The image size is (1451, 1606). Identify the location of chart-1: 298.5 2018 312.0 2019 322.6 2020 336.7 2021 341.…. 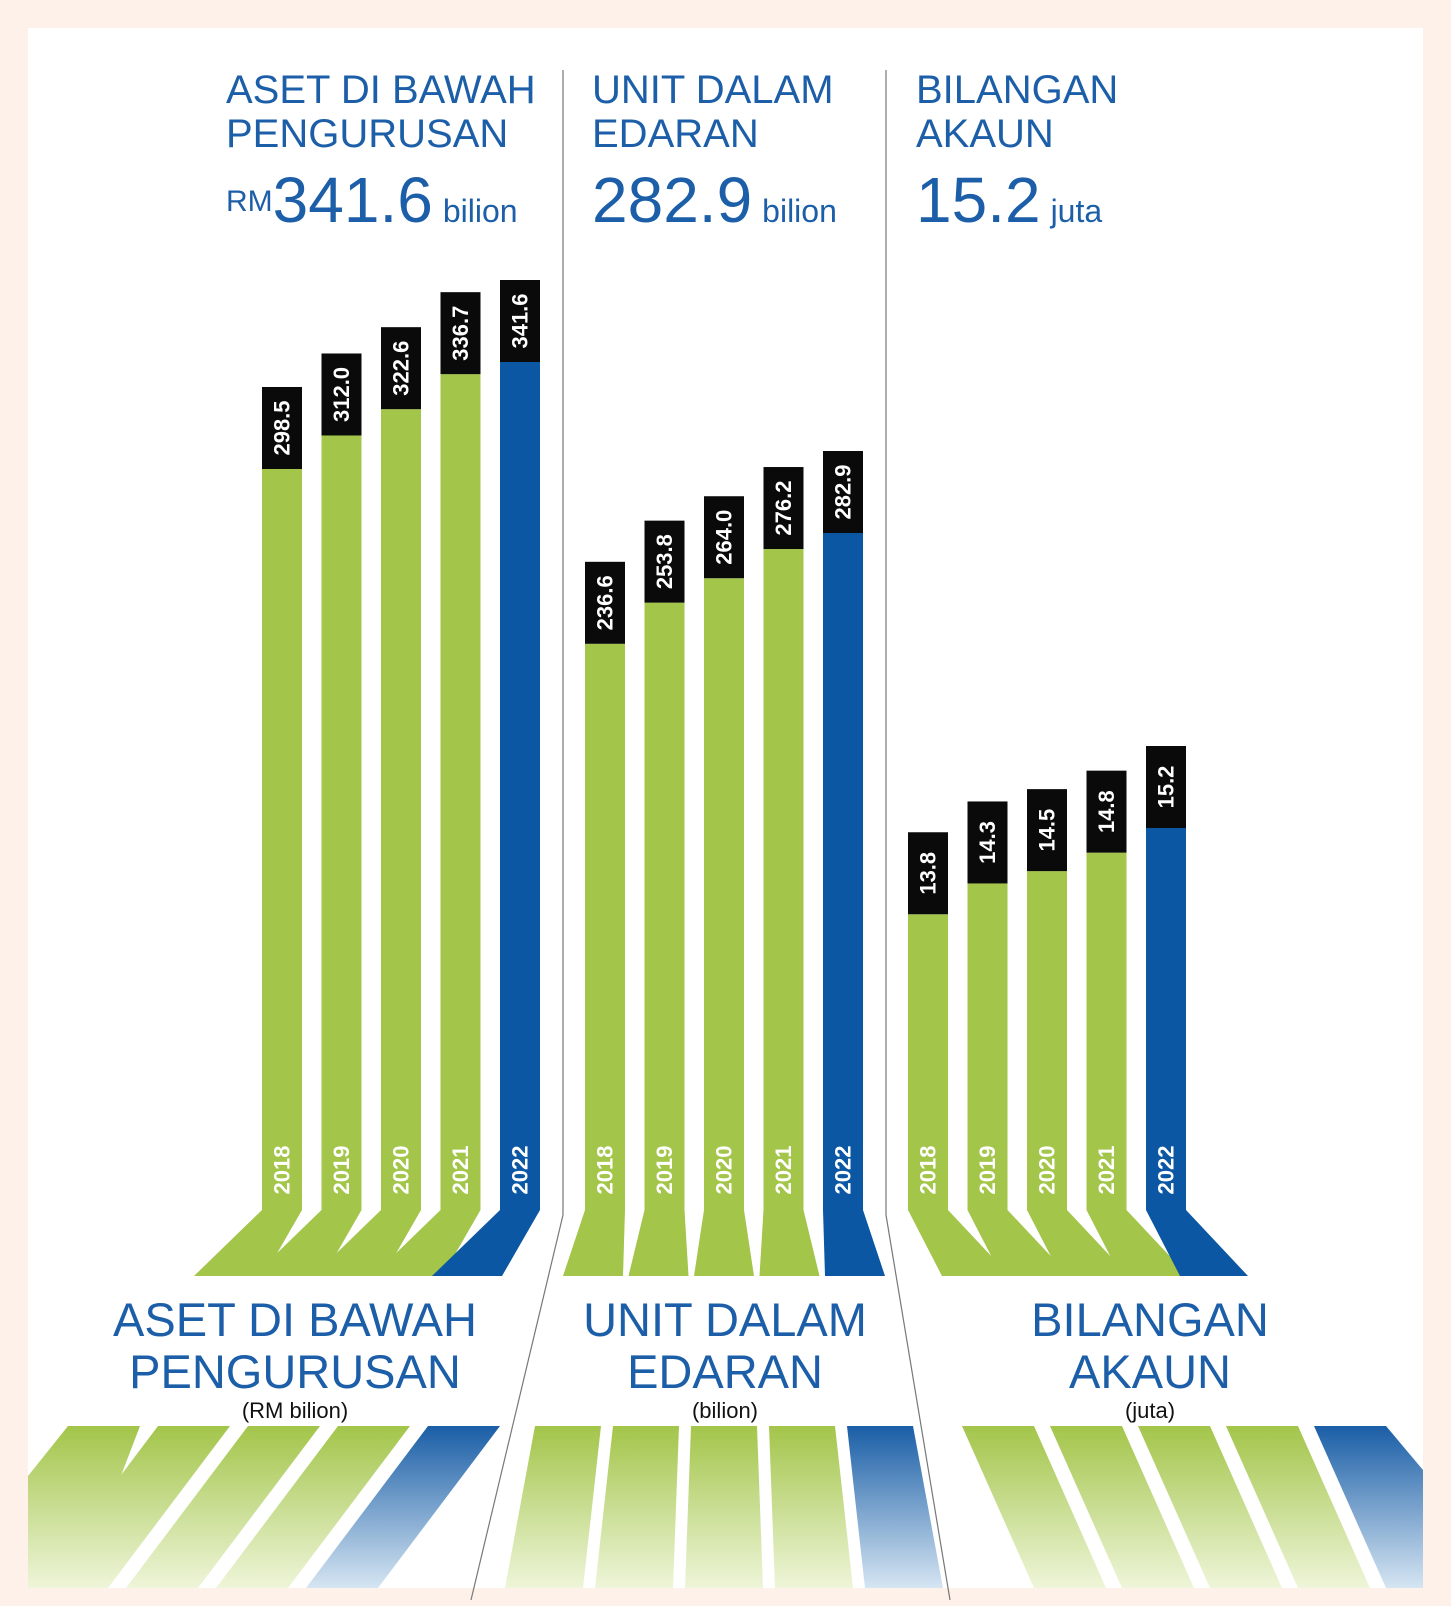
(367, 778).